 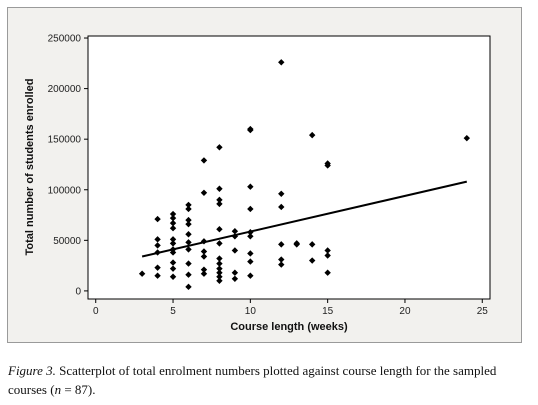 What do you see at coordinates (78, 291) in the screenshot?
I see `y-tick-label: 0` at bounding box center [78, 291].